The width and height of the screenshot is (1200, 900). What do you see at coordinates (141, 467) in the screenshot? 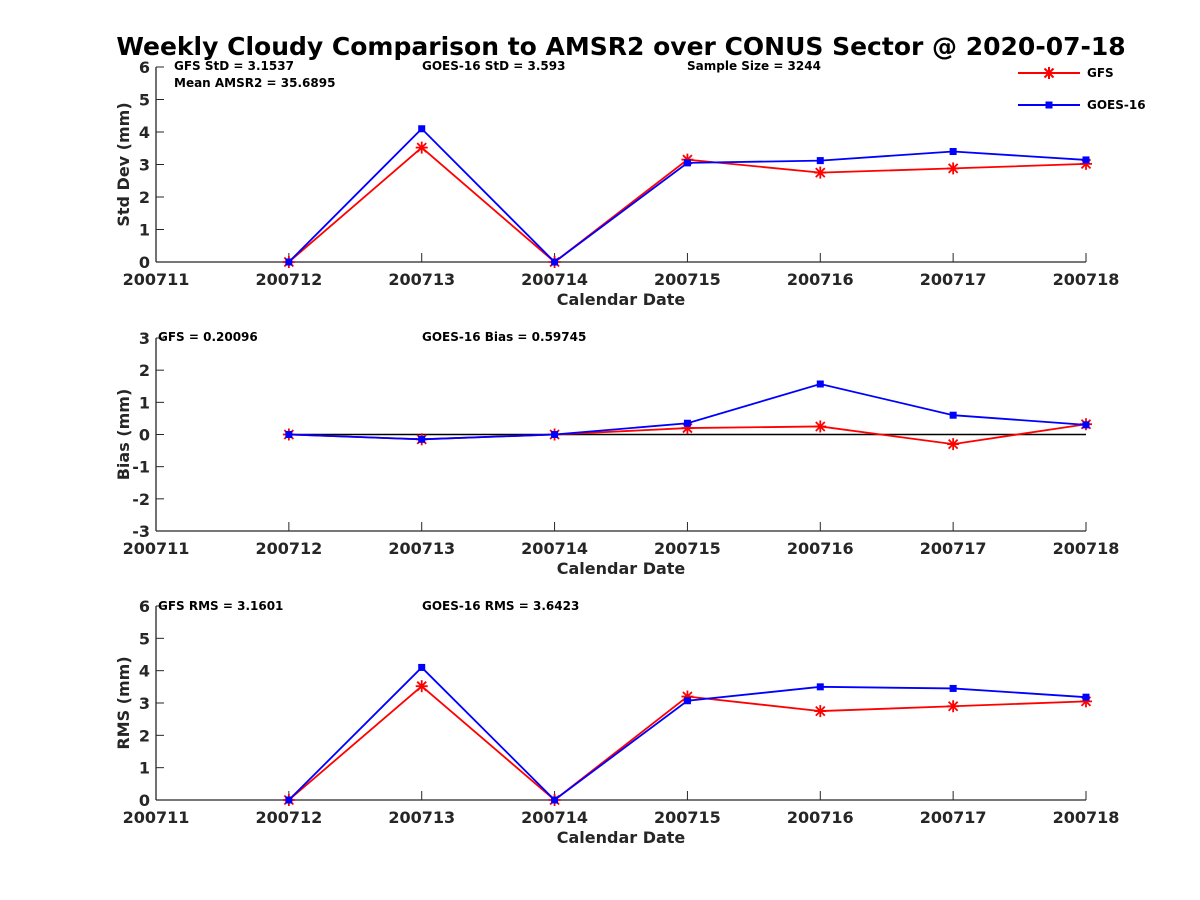
I see `y-tick-label: -1` at bounding box center [141, 467].